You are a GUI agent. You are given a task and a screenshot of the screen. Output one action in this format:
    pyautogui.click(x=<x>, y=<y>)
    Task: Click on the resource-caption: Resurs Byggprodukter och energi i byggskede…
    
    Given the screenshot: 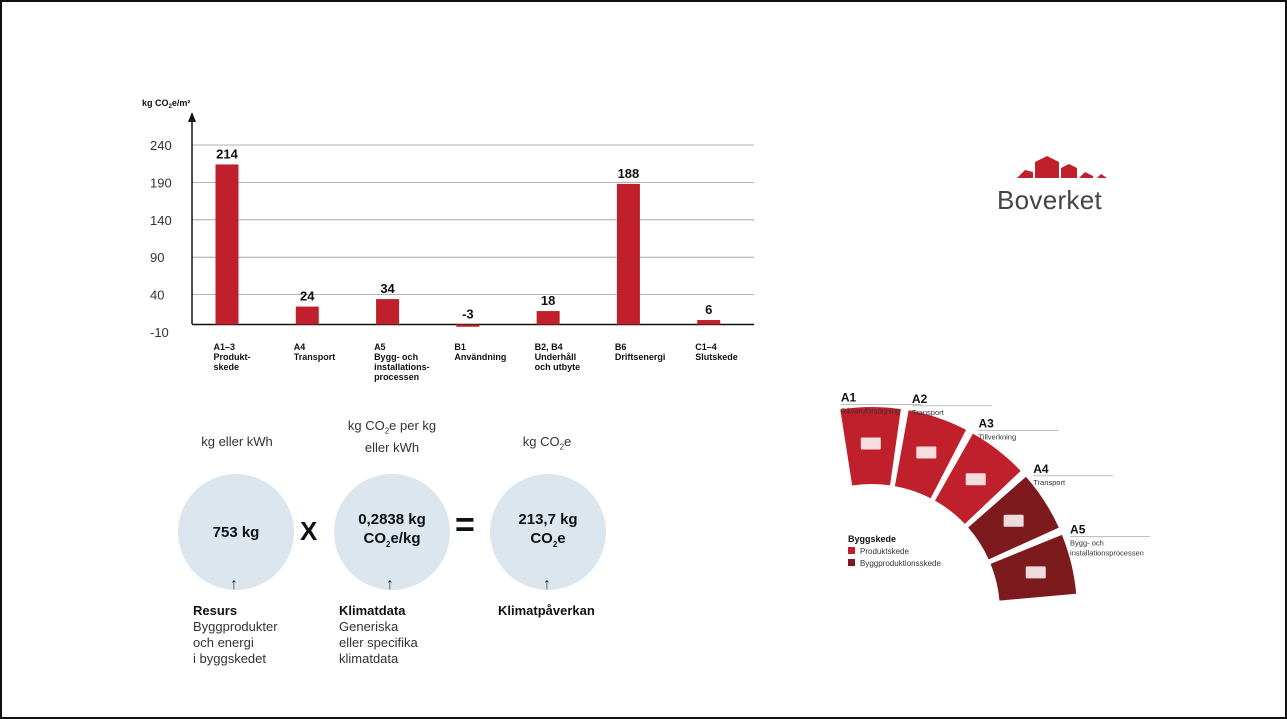 What is the action you would take?
    pyautogui.click(x=235, y=634)
    